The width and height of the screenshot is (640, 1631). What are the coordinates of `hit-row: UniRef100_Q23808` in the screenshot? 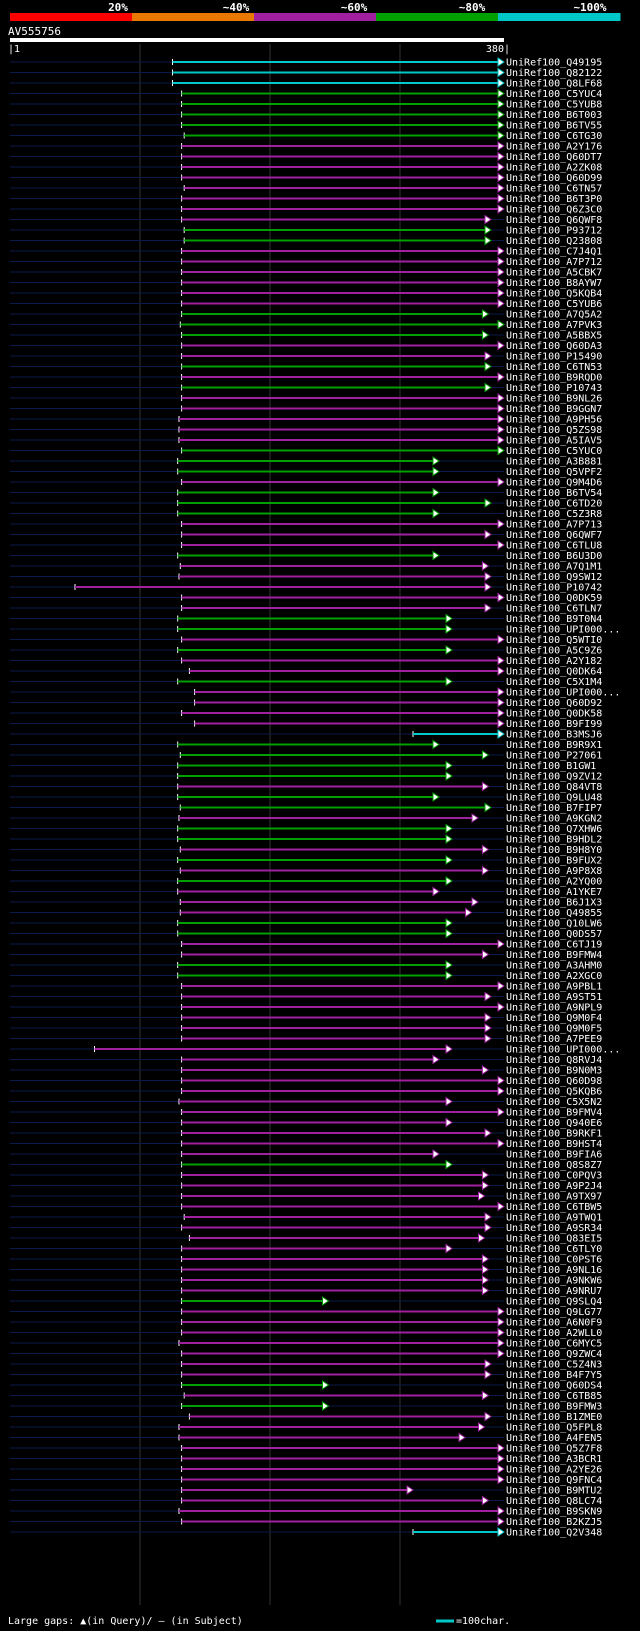 It's located at (306, 241).